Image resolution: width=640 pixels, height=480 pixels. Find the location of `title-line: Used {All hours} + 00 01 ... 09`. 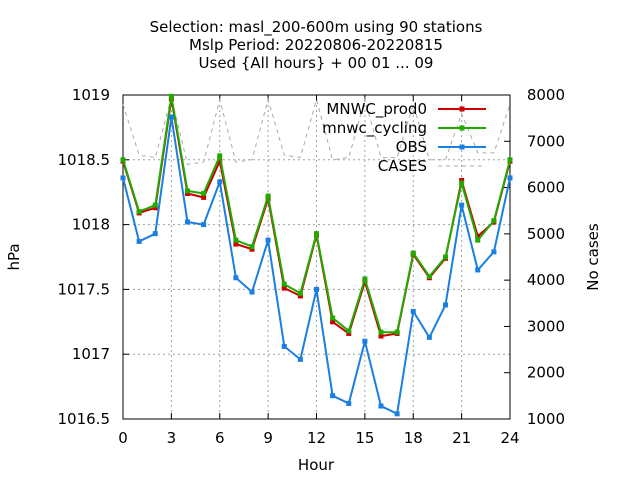

title-line: Used {All hours} + 00 01 ... 09 is located at coordinates (316, 63).